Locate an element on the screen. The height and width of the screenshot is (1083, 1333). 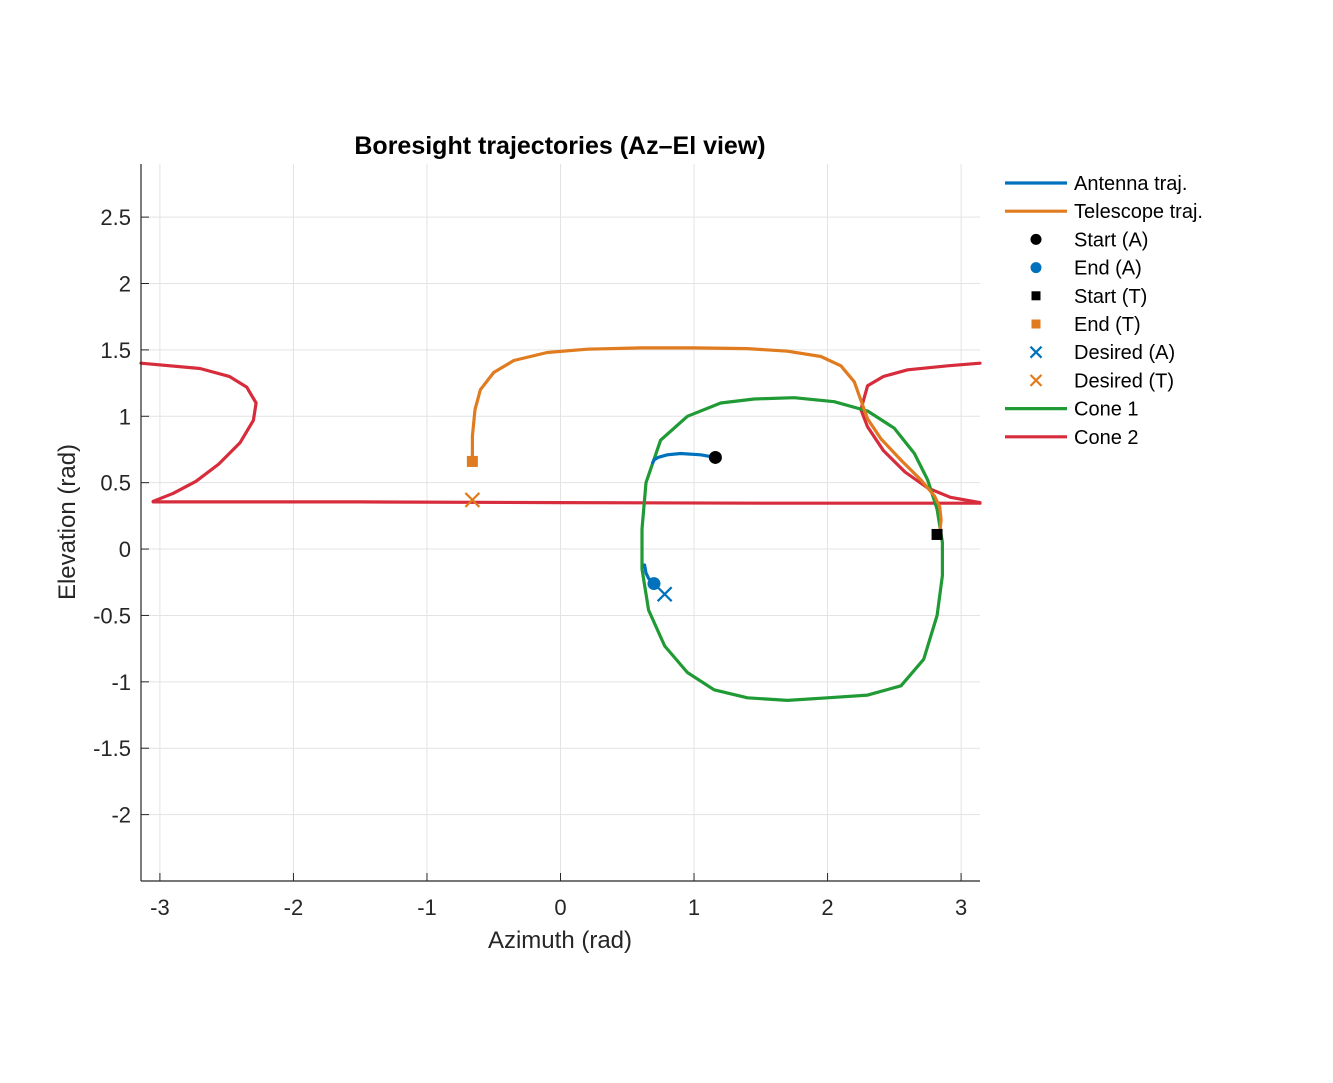
legend-swatch-end-a is located at coordinates (1036, 268).